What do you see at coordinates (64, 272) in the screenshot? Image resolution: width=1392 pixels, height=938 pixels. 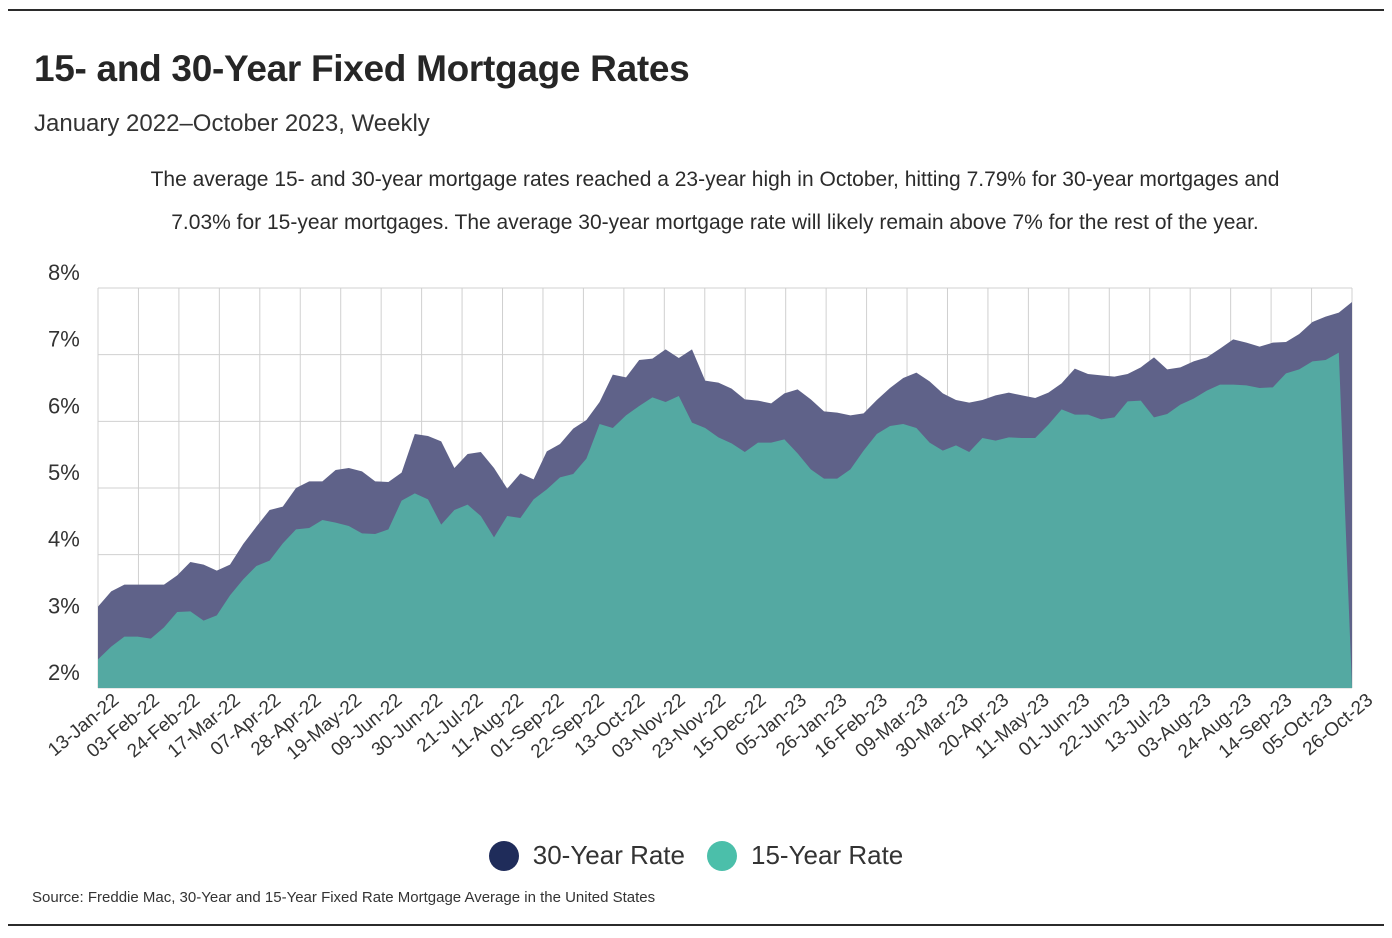 I see `y-tick-label: 8%` at bounding box center [64, 272].